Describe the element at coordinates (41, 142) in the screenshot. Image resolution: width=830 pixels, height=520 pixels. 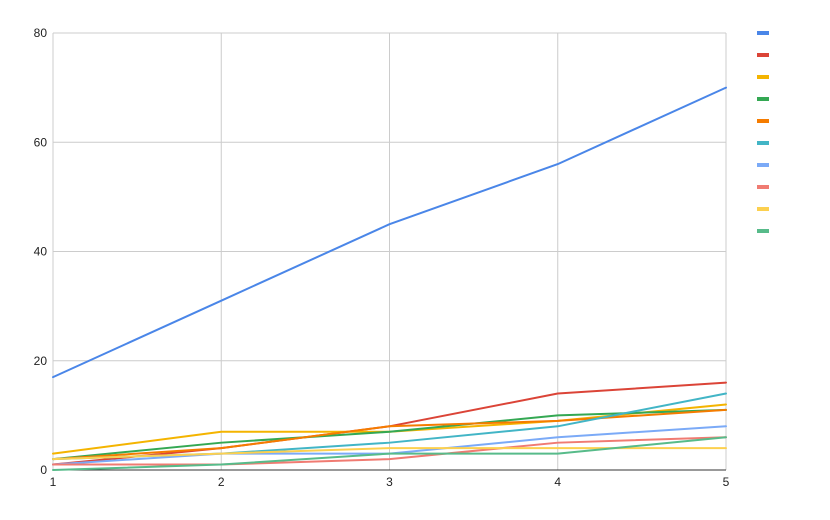
I see `y-tick-label: 60` at that location.